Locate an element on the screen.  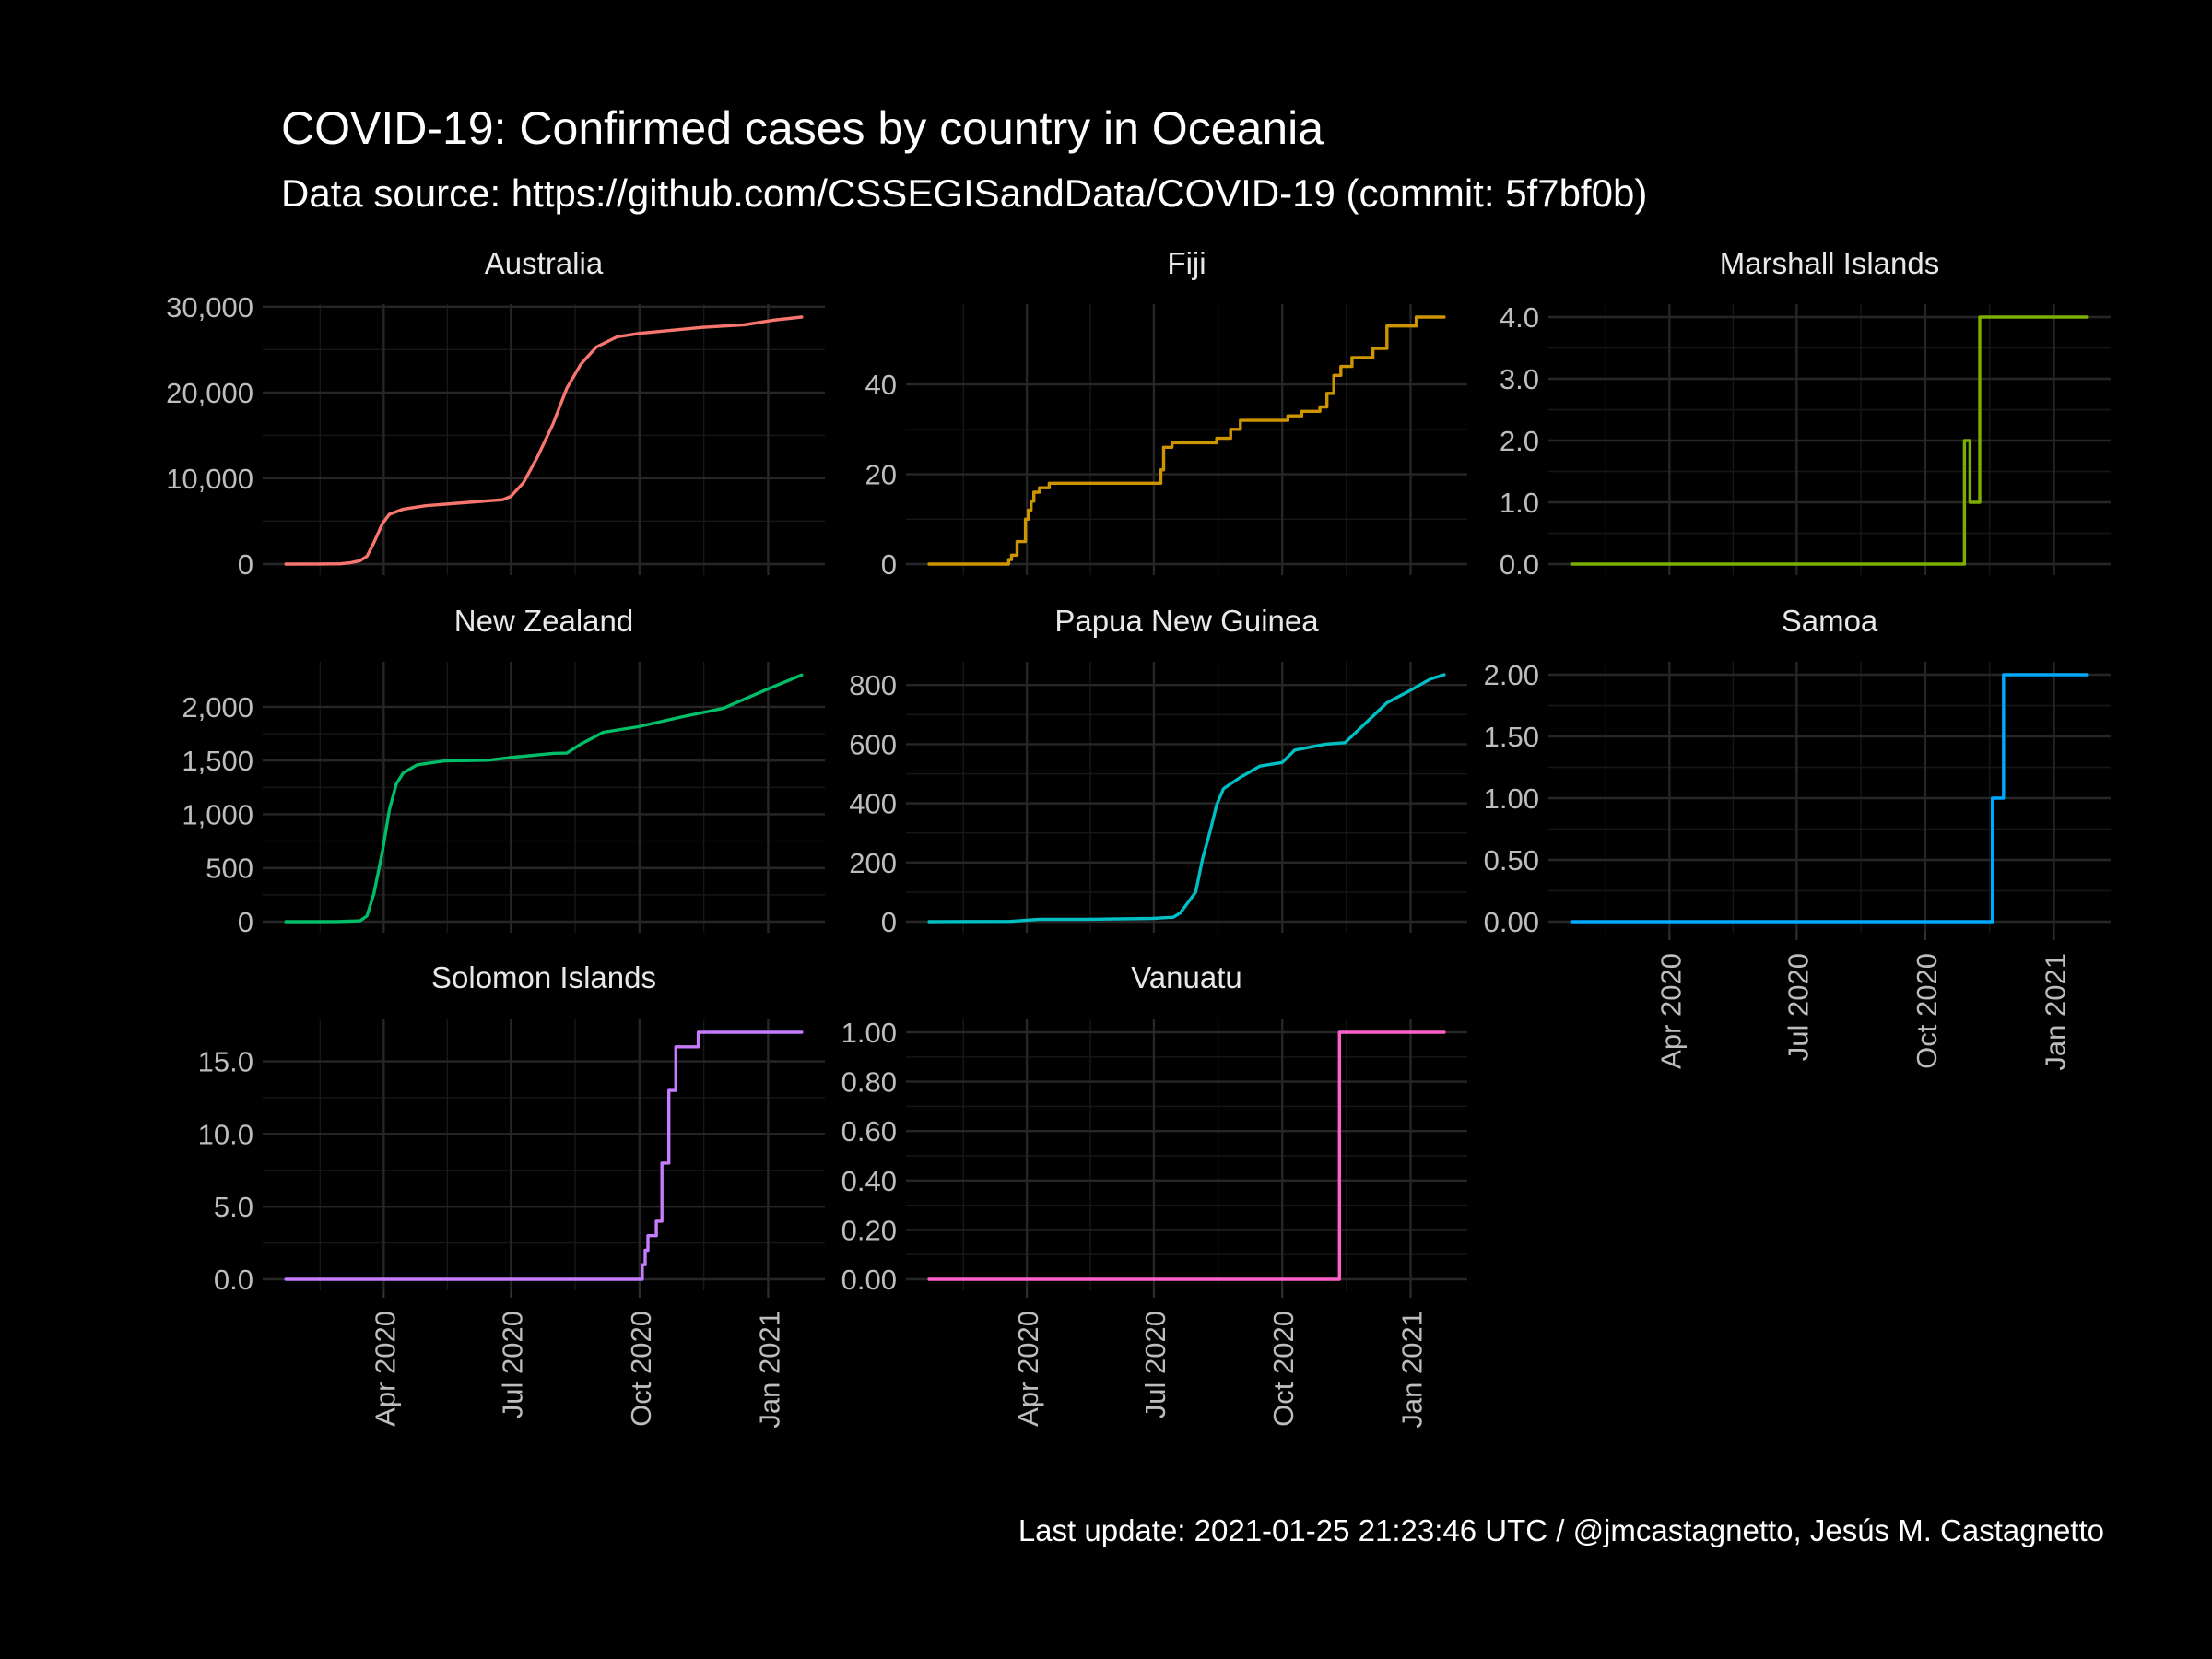
y-tick-label: 10.0 is located at coordinates (225, 1134).